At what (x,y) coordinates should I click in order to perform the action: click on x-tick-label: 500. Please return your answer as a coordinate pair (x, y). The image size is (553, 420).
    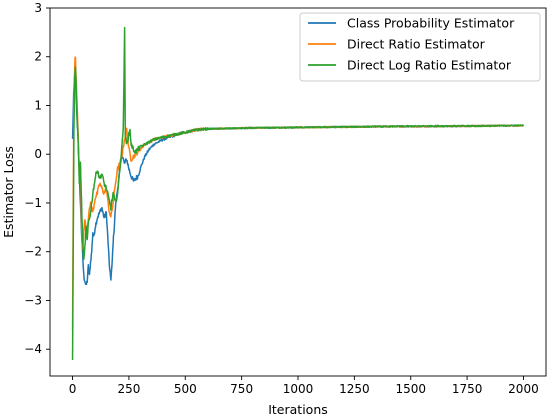
    Looking at the image, I should click on (185, 389).